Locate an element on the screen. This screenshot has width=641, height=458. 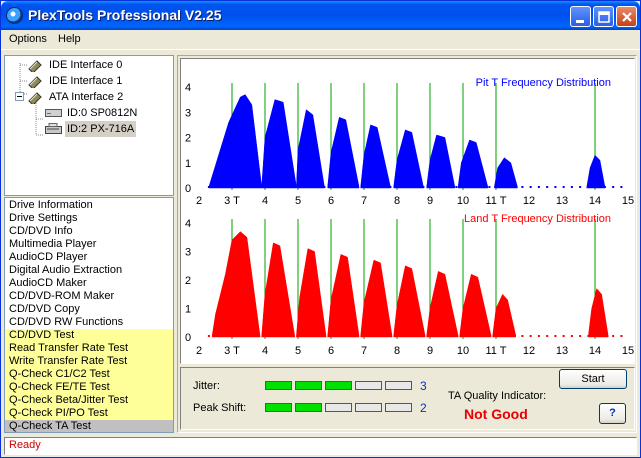
func-write-transfer-rate-test: Write Transfer Rate Test is located at coordinates (89, 361).